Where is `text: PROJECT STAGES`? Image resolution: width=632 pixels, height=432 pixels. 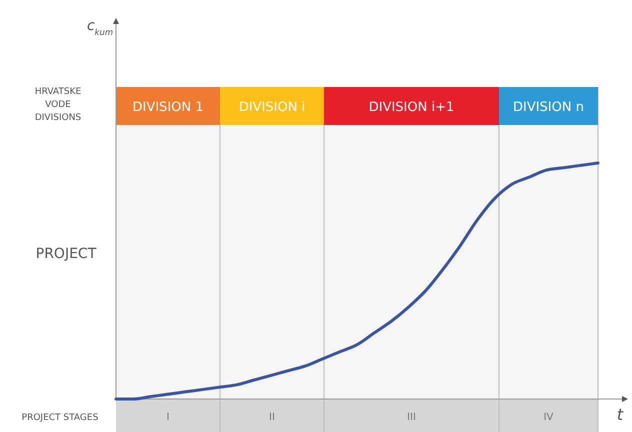 text: PROJECT STAGES is located at coordinates (60, 418).